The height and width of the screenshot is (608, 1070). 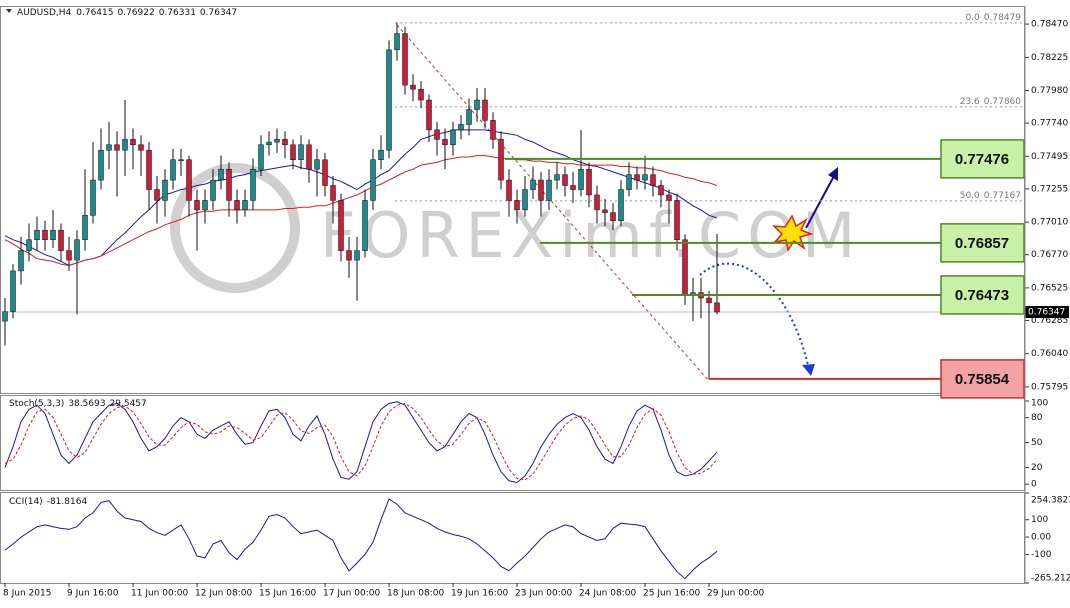 What do you see at coordinates (479, 594) in the screenshot?
I see `x-tick-label: 19 Jun 16:00` at bounding box center [479, 594].